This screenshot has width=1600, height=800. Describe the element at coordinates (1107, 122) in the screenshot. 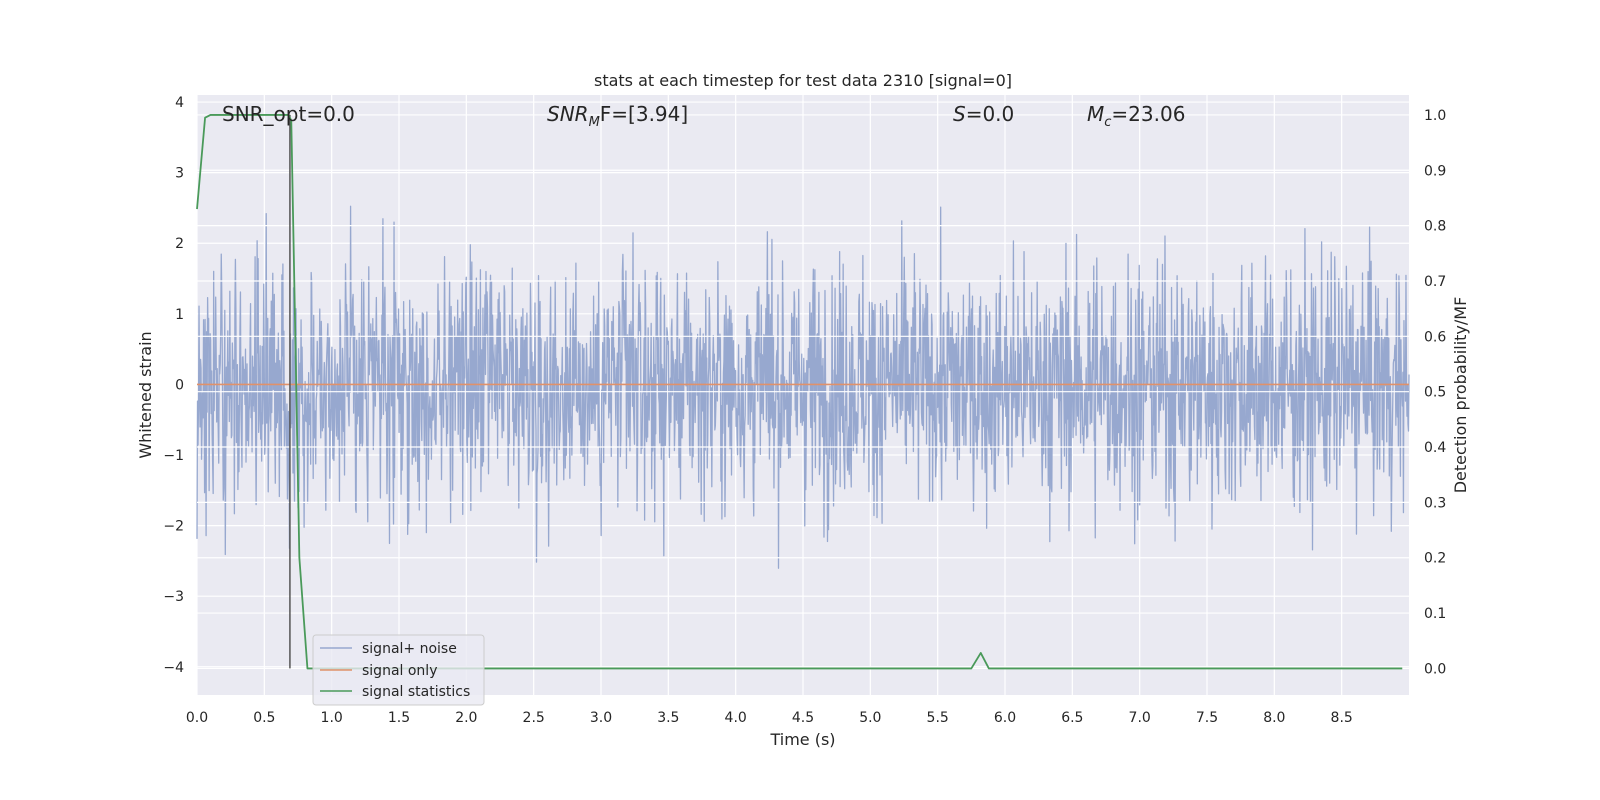

I see `annotation-mc-sub: c` at that location.